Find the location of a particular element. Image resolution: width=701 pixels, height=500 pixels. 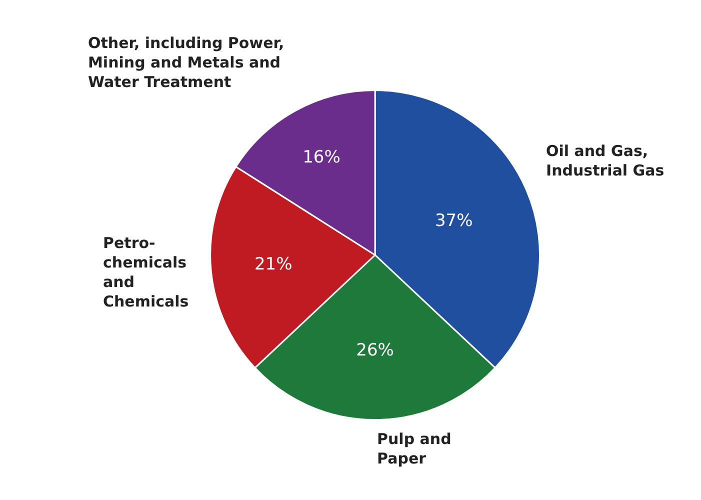

data-label: 37% is located at coordinates (453, 220).